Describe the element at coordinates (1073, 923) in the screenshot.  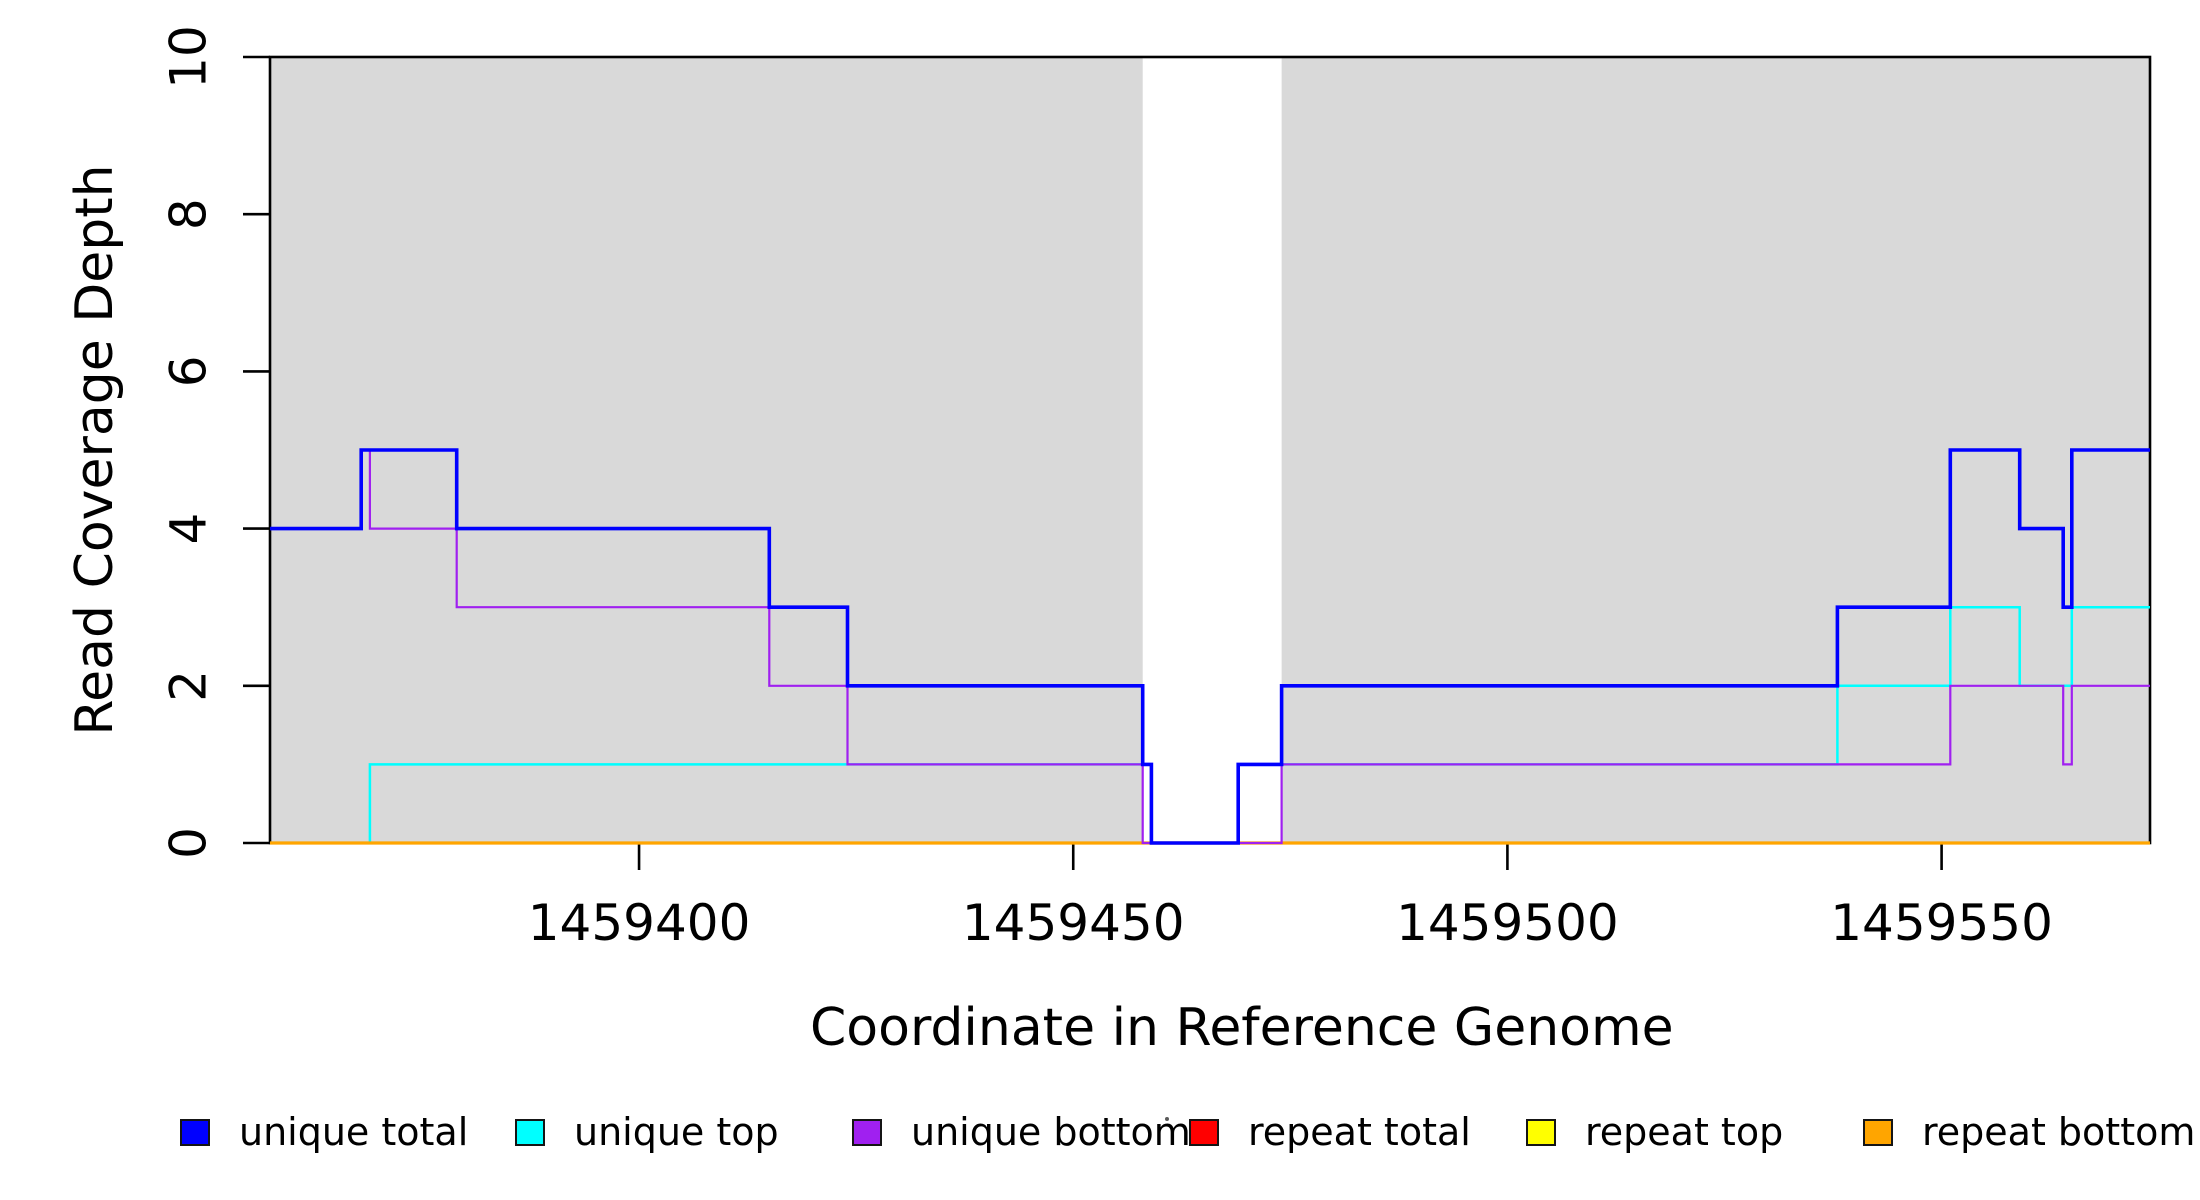
I see `x-tick-label: 1459450` at that location.